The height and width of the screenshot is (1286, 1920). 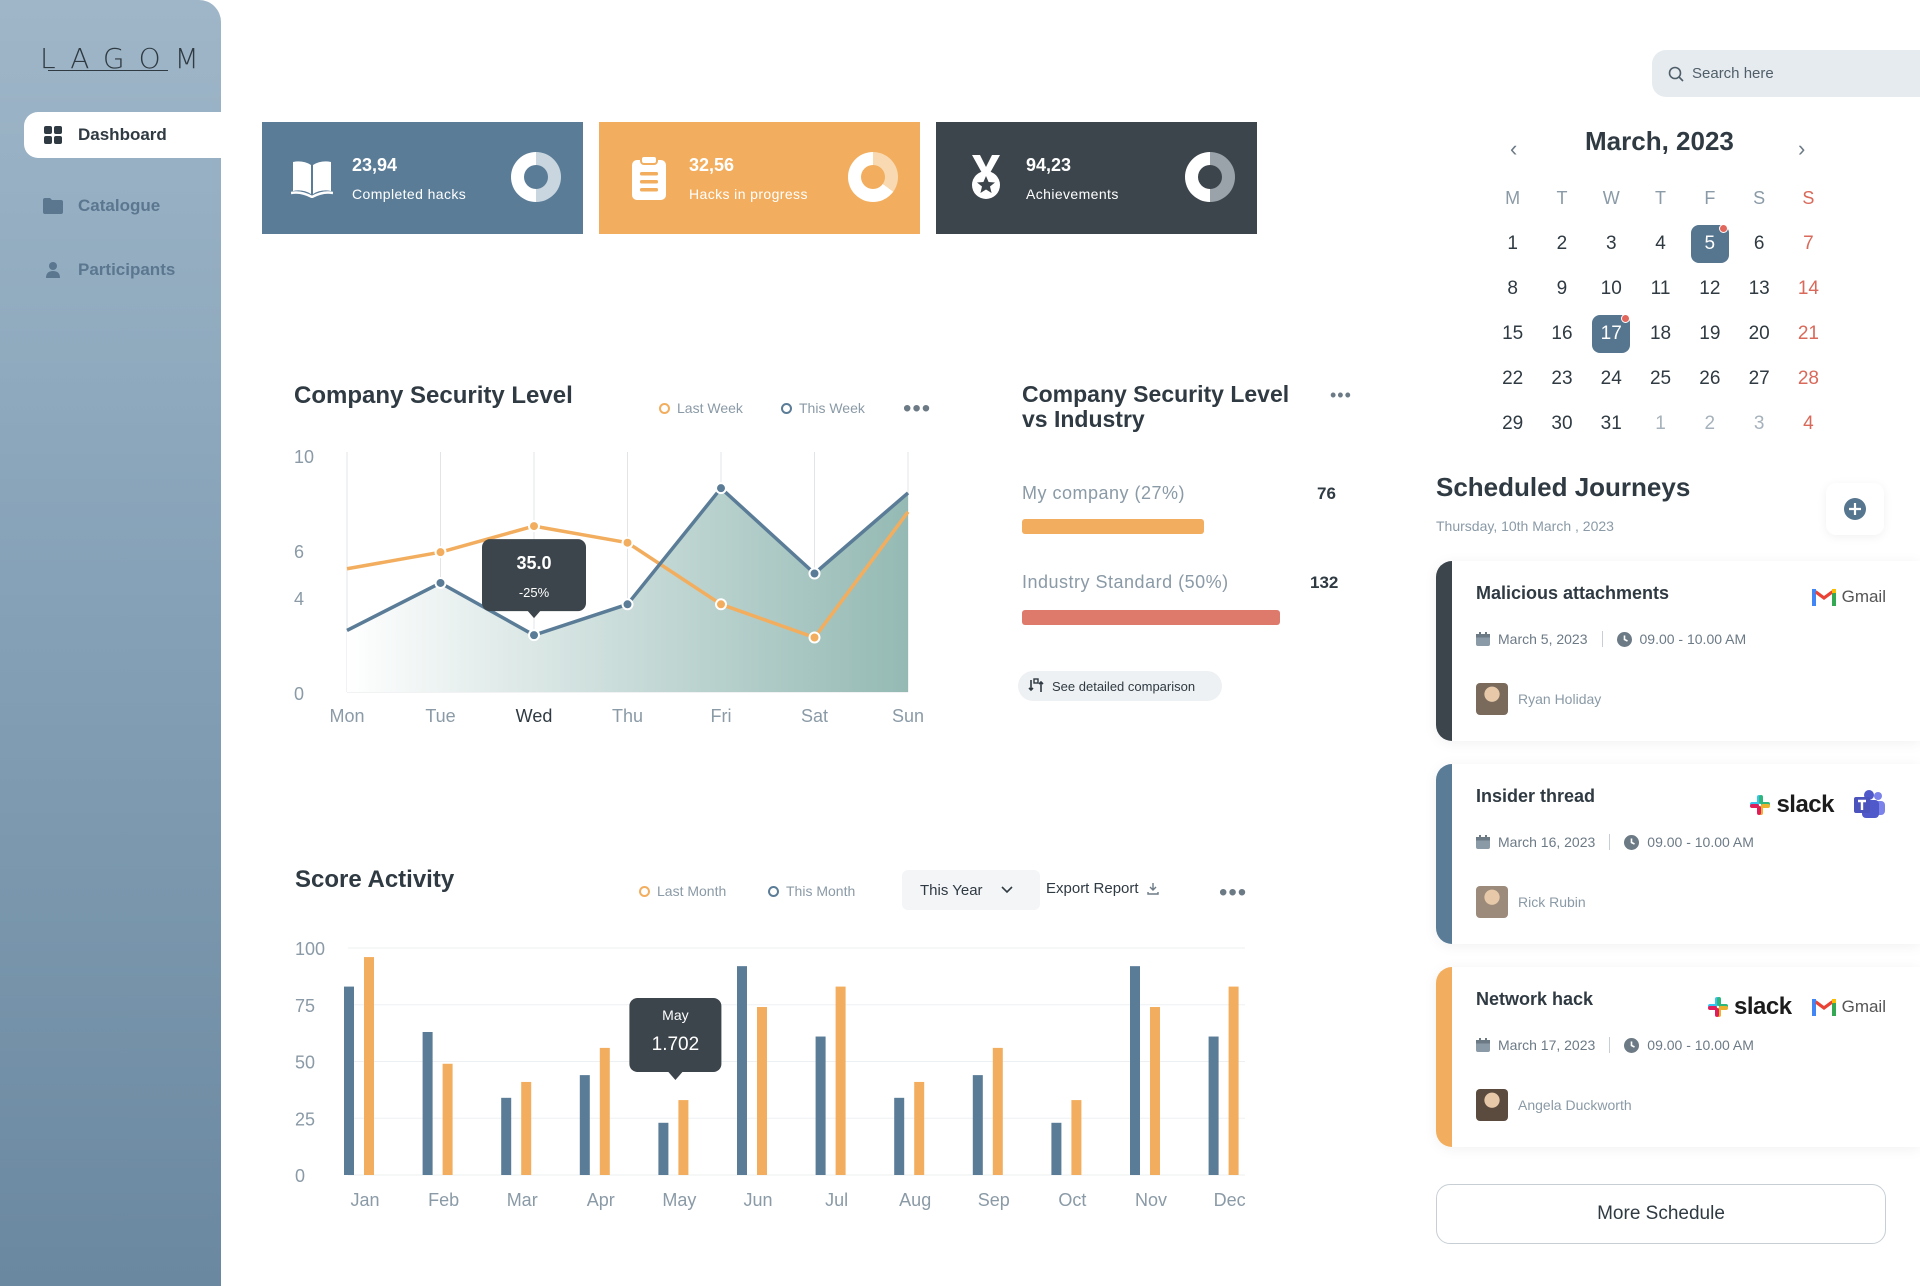 I want to click on y-tick-label: 100, so click(x=310, y=949).